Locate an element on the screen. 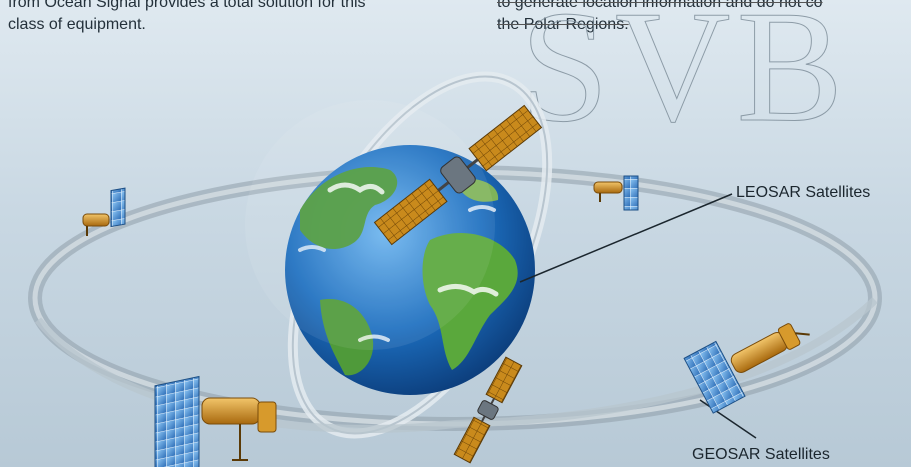 The width and height of the screenshot is (911, 467). leosar-leader-line is located at coordinates (626, 238).